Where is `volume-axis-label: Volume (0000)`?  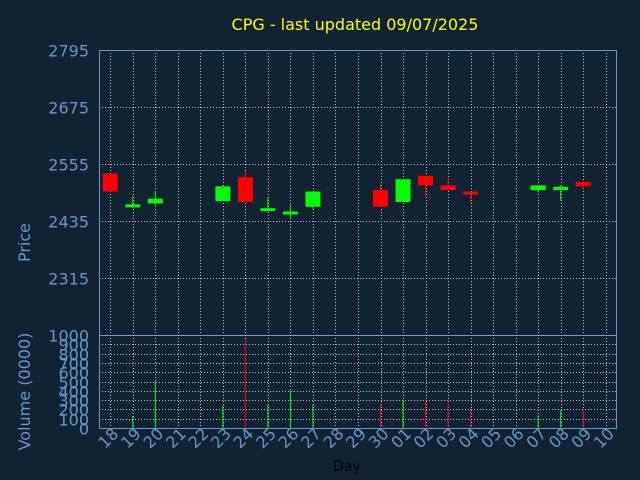 volume-axis-label: Volume (0000) is located at coordinates (24, 392).